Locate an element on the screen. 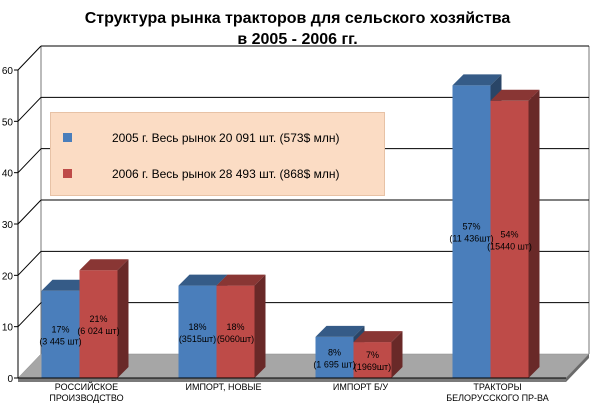 Image resolution: width=595 pixels, height=413 pixels. x-tick-label-1-0: ИМПОРТ, НОВЫЕ is located at coordinates (223, 387).